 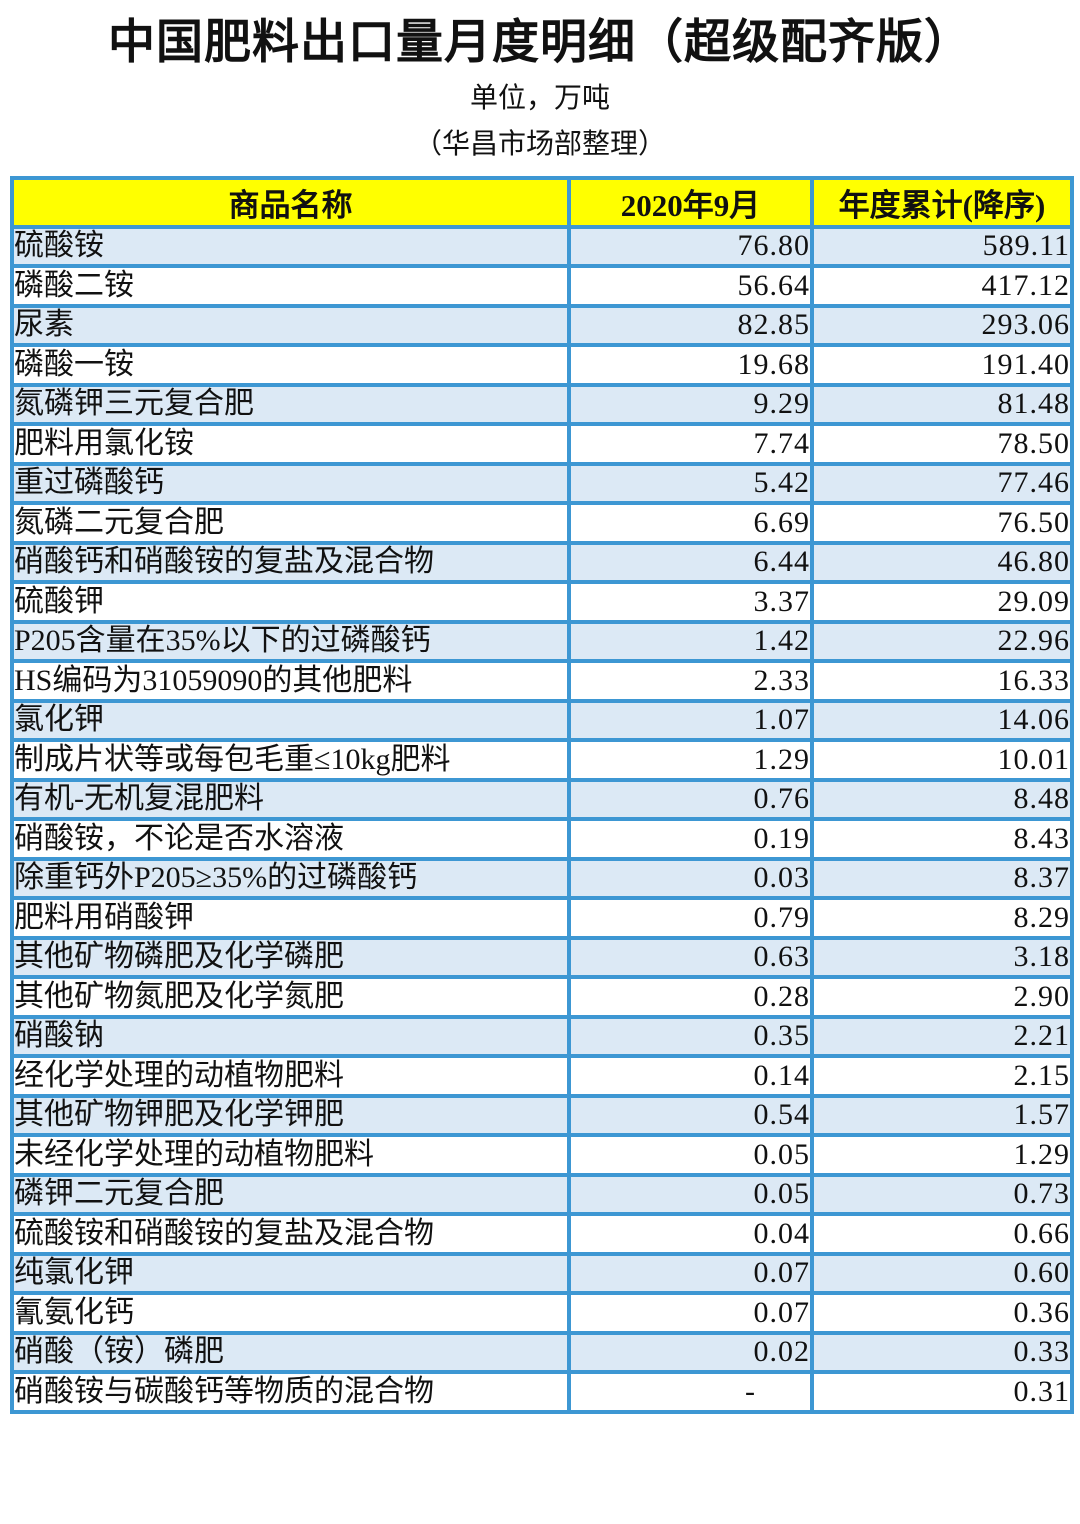 I want to click on product-name-cell: 氮磷钾三元复合肥, so click(x=290, y=404).